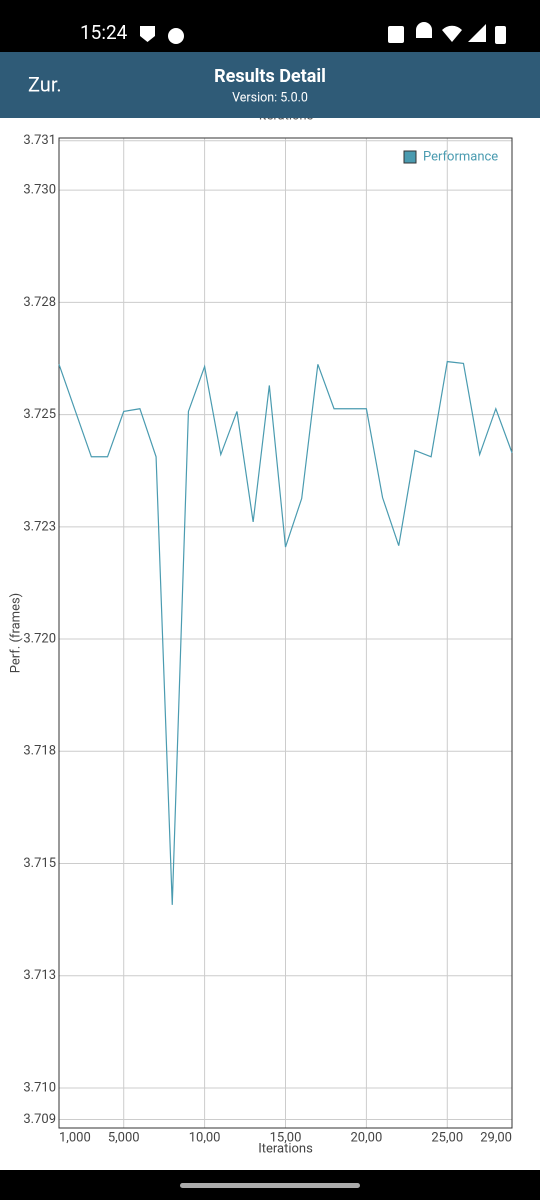 The width and height of the screenshot is (540, 1204). I want to click on back-button: Zur., so click(45, 84).